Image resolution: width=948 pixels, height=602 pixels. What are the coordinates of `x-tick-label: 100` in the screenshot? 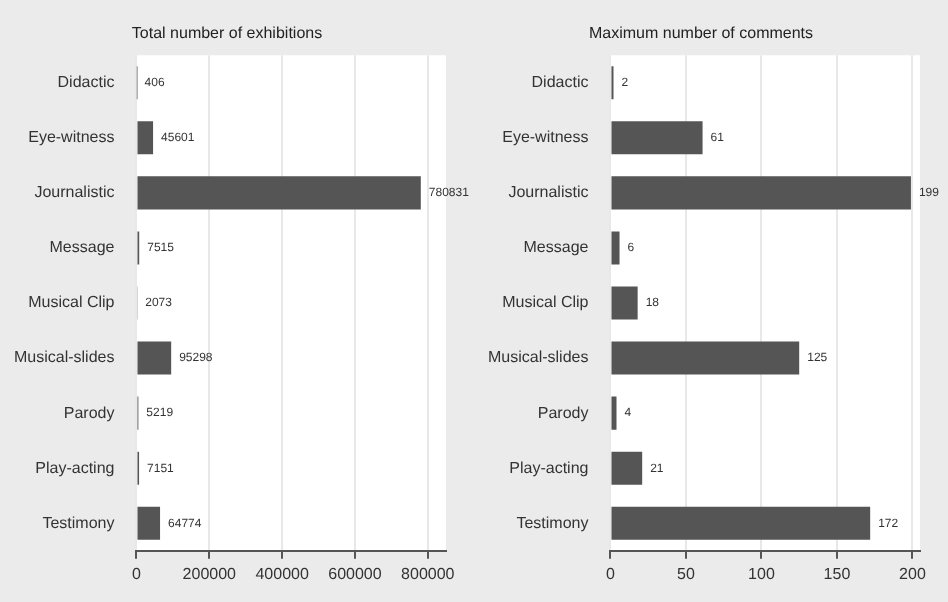 It's located at (762, 573).